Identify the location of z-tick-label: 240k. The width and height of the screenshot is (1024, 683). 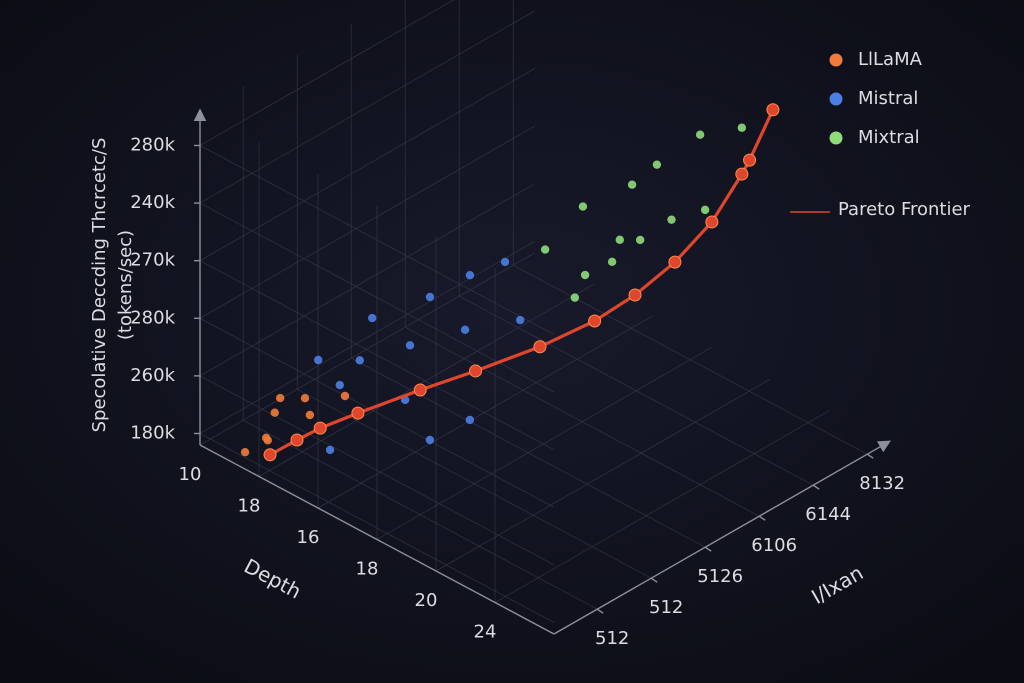
(152, 202).